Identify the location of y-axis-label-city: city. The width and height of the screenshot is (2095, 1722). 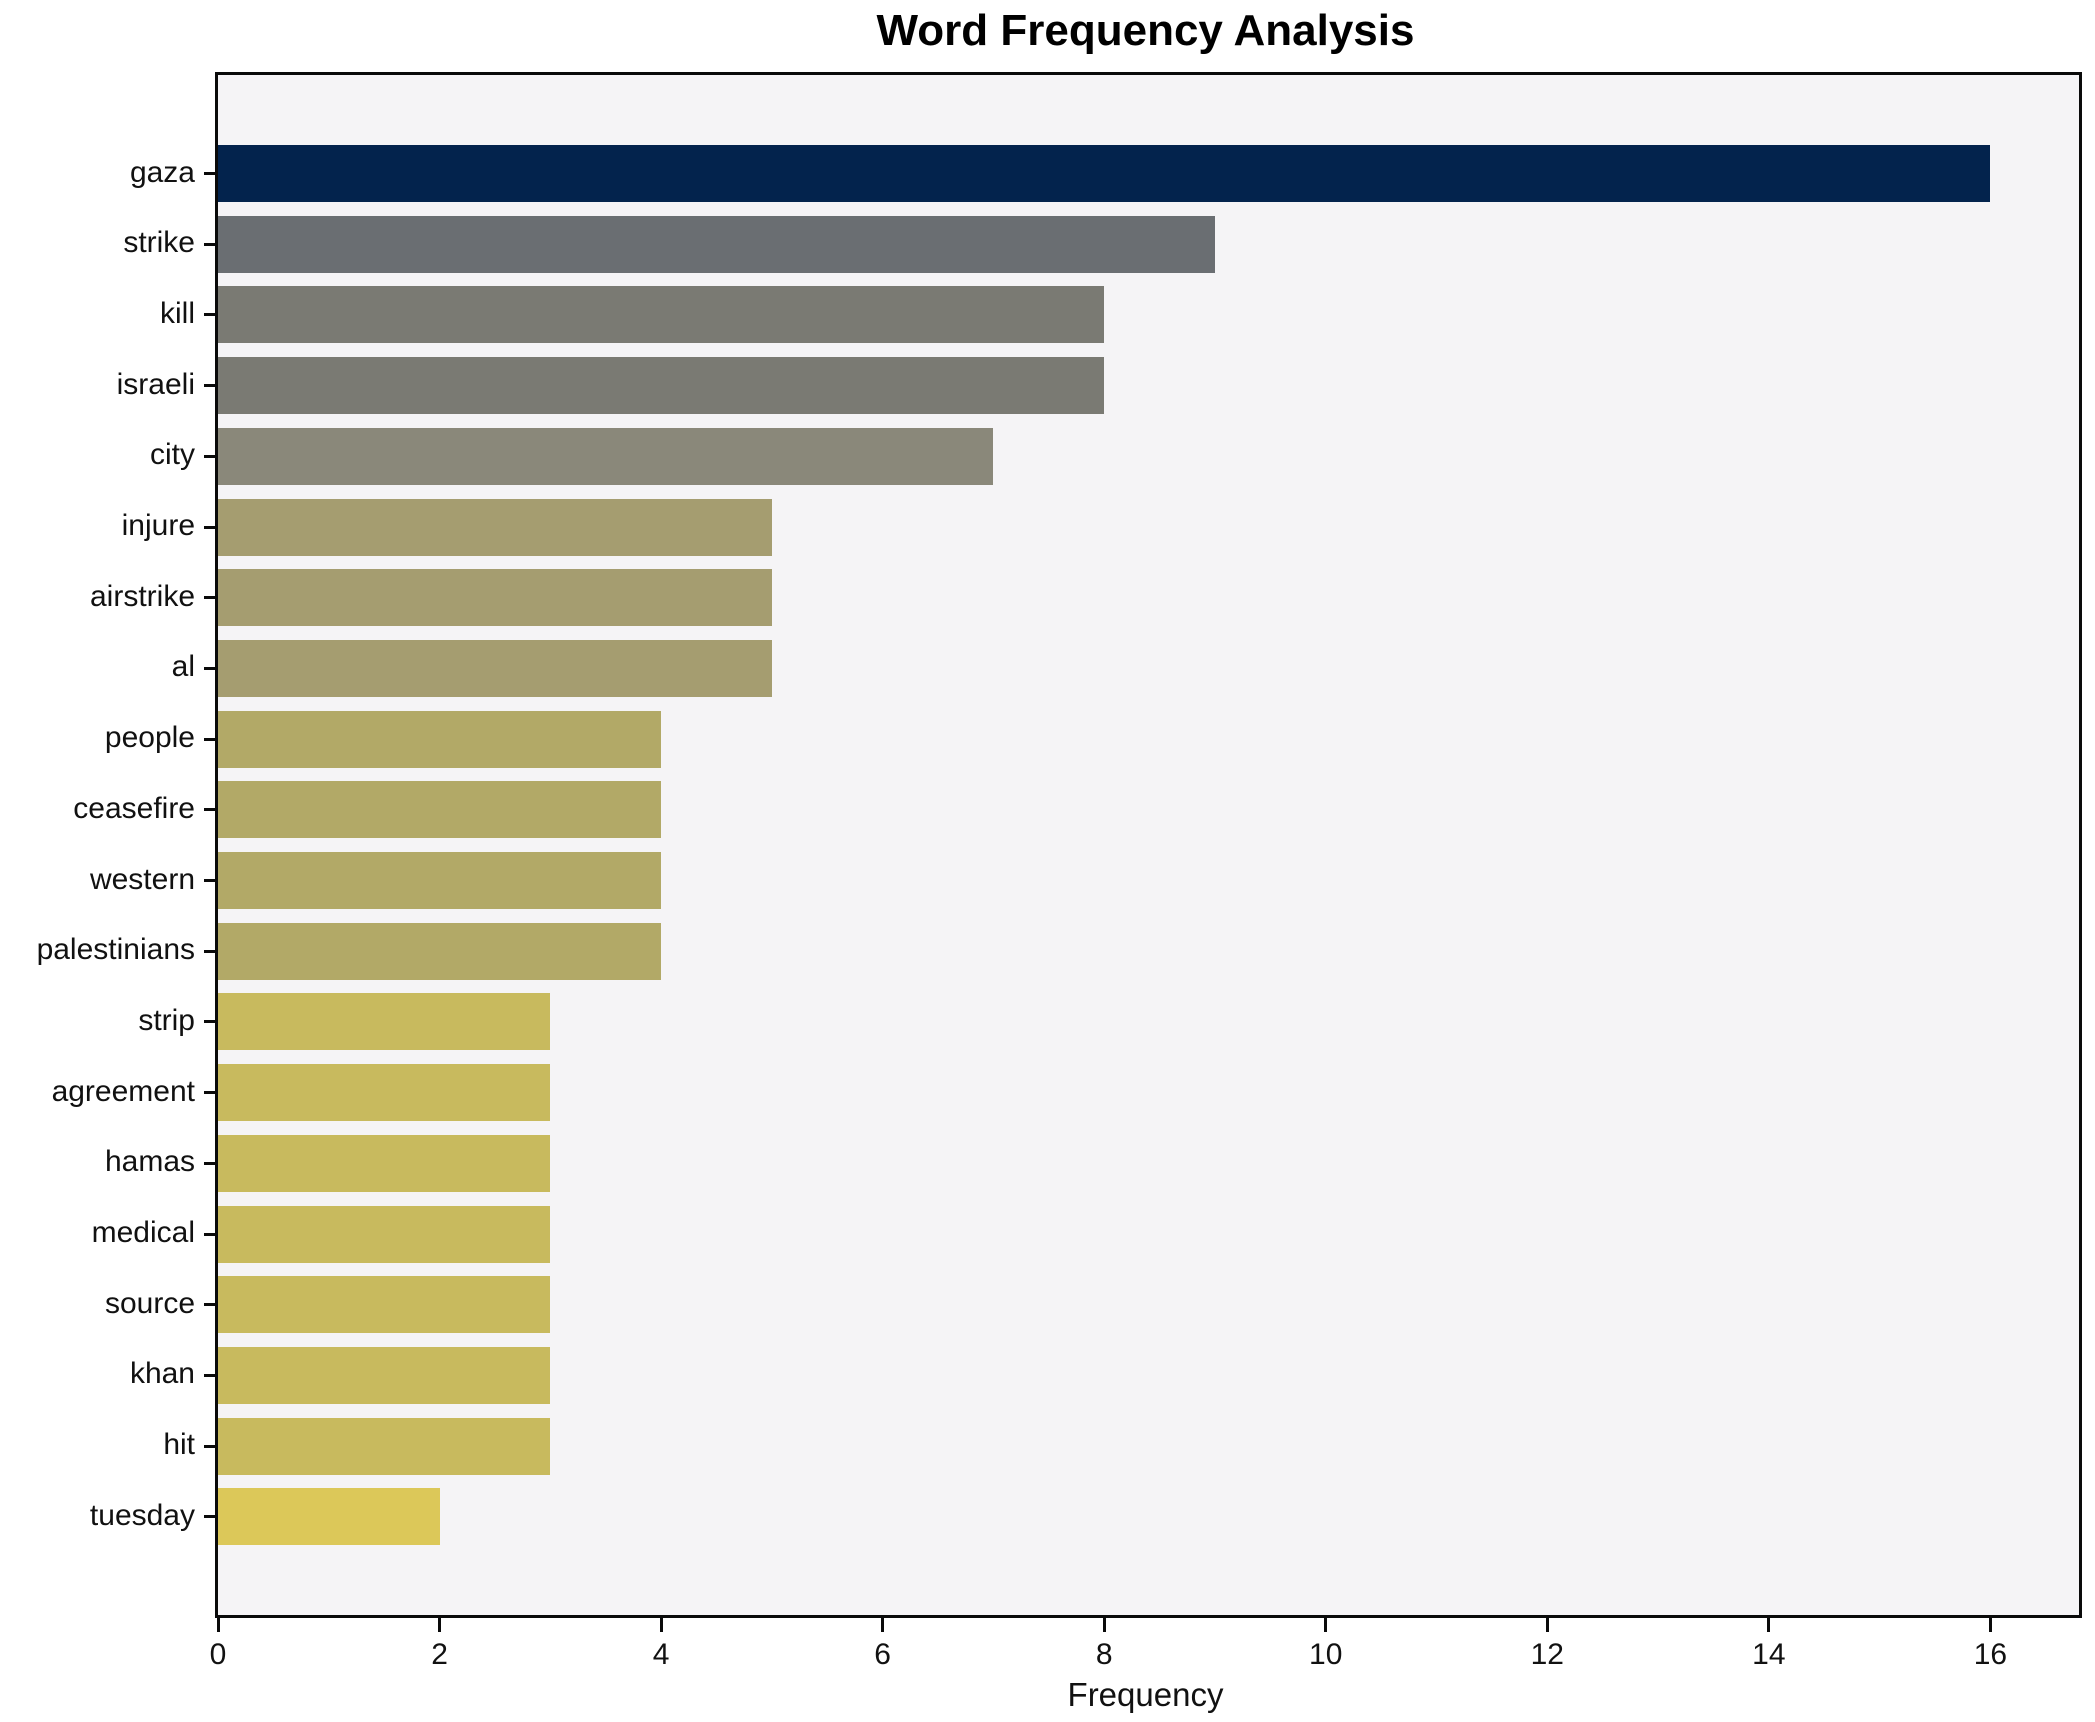
(172, 455).